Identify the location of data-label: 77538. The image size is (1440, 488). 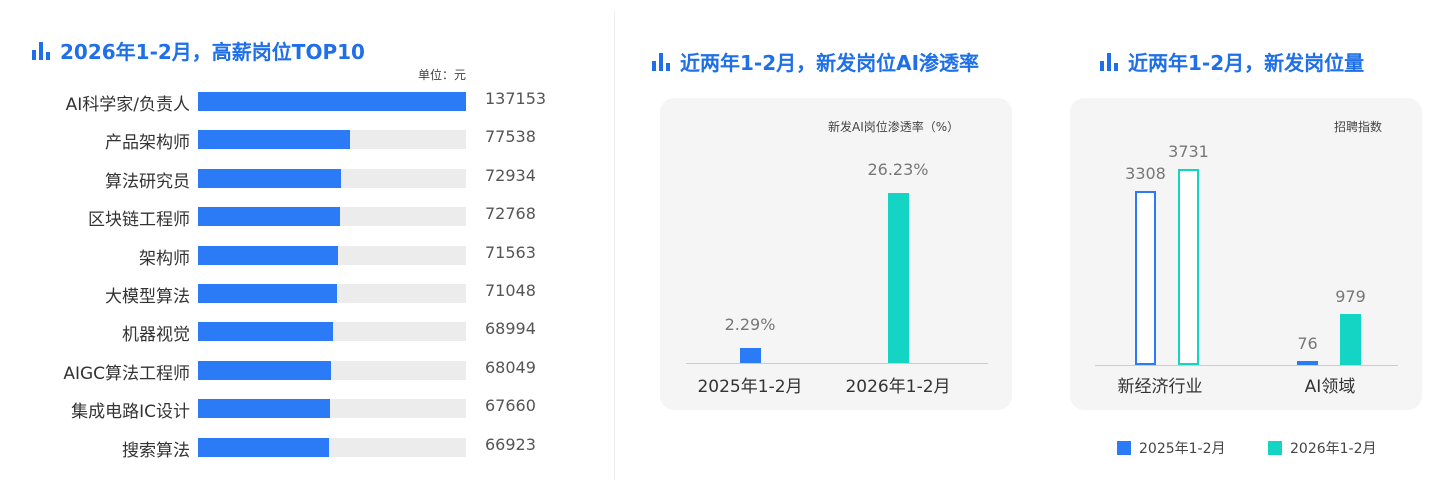
(510, 137).